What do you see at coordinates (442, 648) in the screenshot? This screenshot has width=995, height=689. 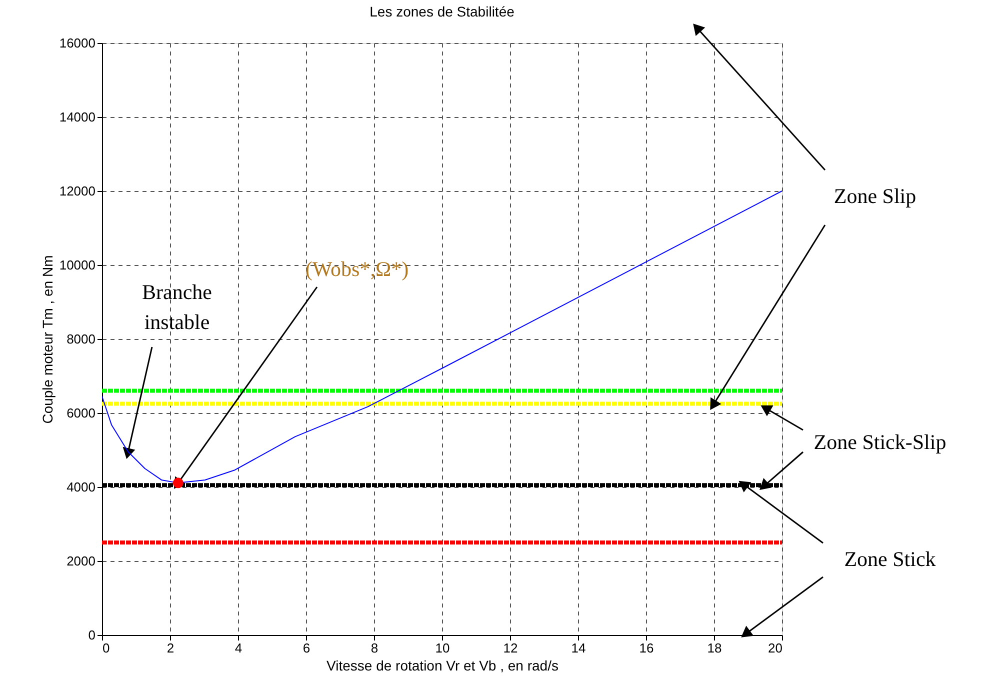 I see `x-tick-label: 10` at bounding box center [442, 648].